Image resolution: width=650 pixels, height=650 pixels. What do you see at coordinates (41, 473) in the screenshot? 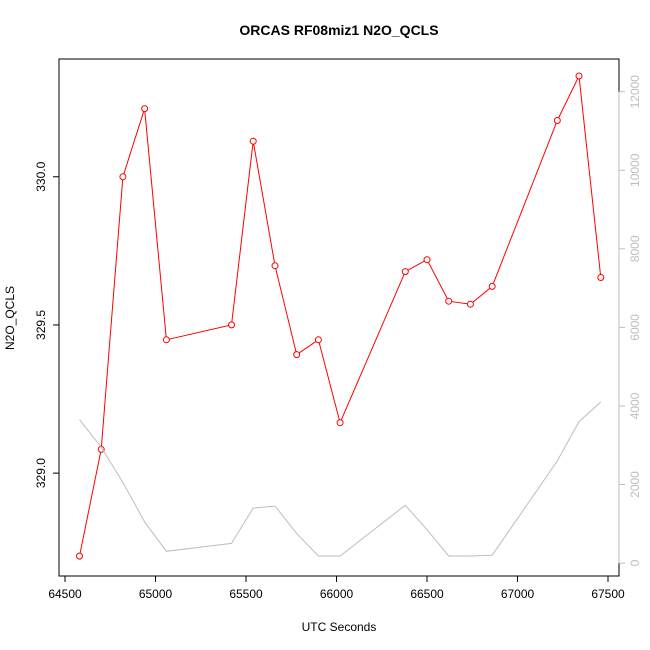
I see `y-tick-label: 329.0` at bounding box center [41, 473].